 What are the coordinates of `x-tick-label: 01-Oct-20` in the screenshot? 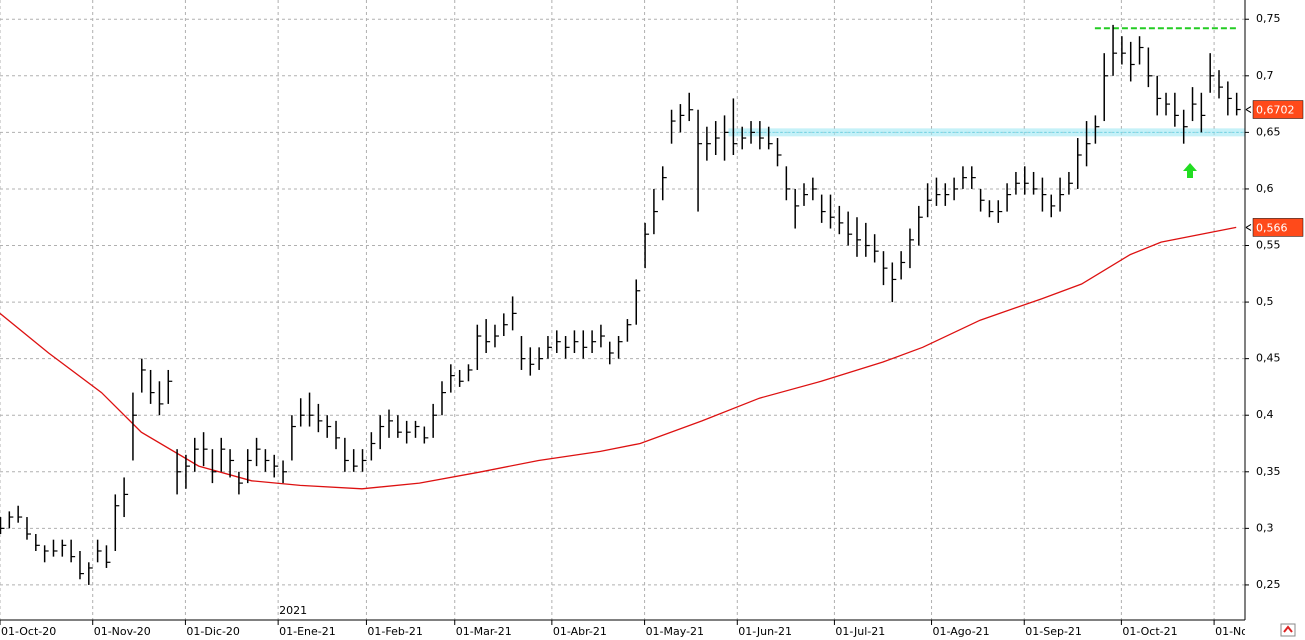 It's located at (28, 631).